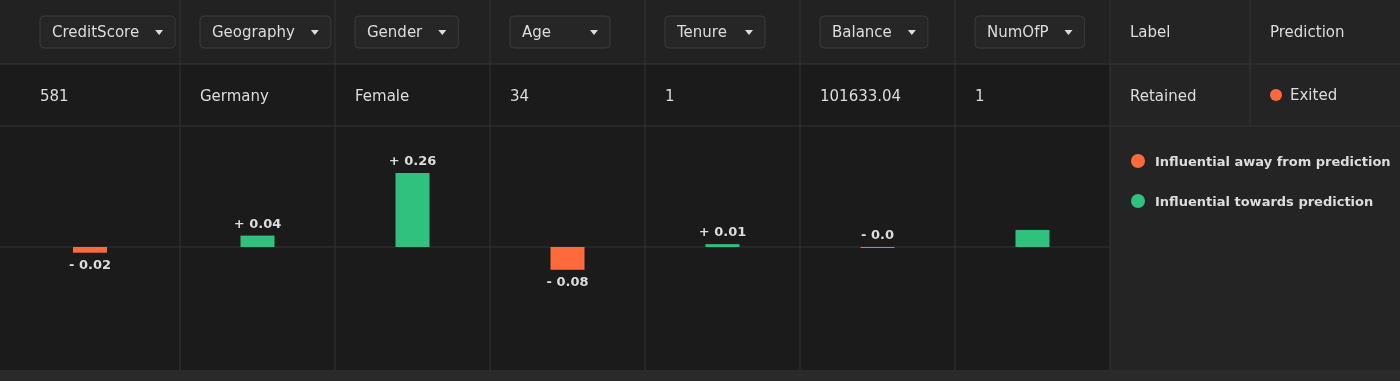 The height and width of the screenshot is (381, 1400). Describe the element at coordinates (567, 281) in the screenshot. I see `data-label: - 0.08` at that location.